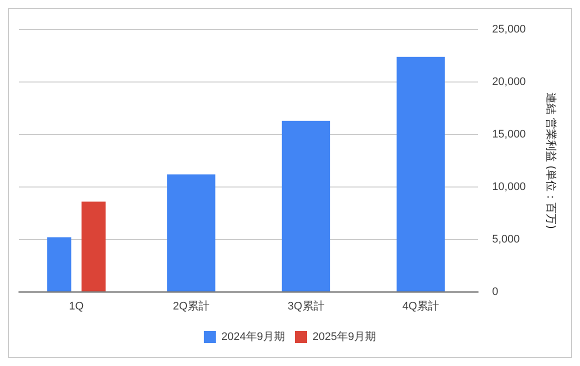 The height and width of the screenshot is (366, 580). What do you see at coordinates (306, 305) in the screenshot?
I see `x-tick-label: 3Q累計` at bounding box center [306, 305].